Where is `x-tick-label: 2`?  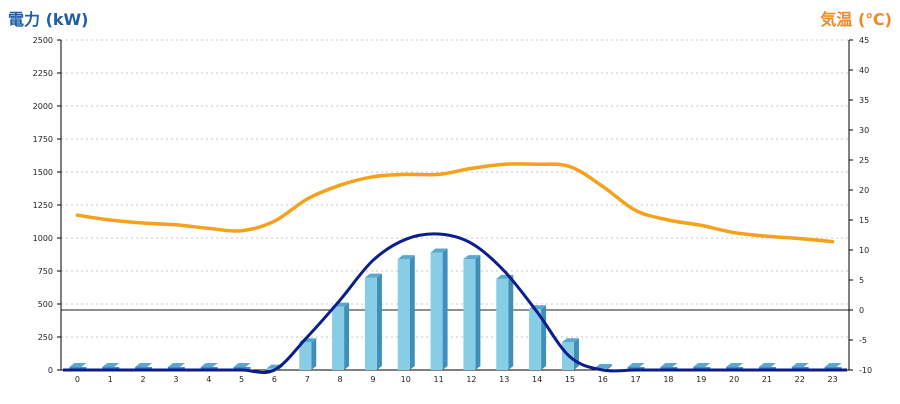 x-tick-label: 2 is located at coordinates (143, 379).